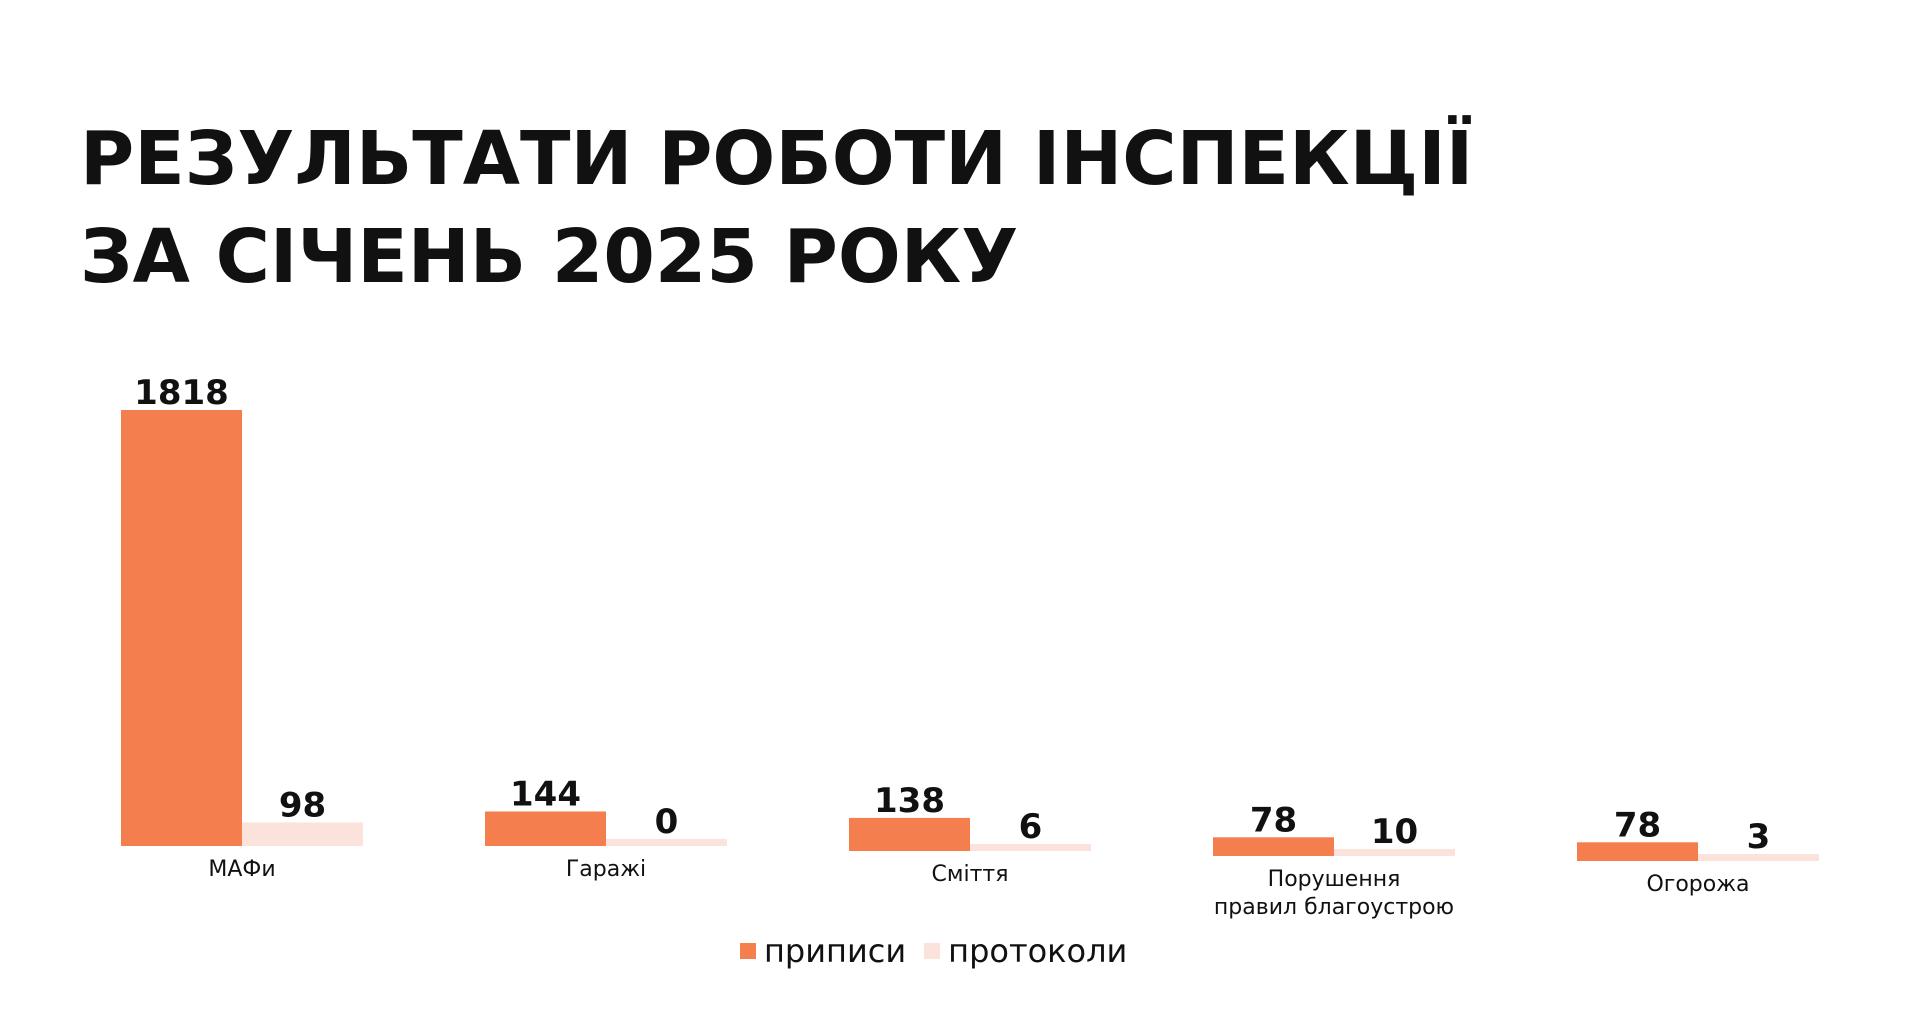 Image resolution: width=1920 pixels, height=1009 pixels. I want to click on value-label-protocols-2: 6, so click(1031, 827).